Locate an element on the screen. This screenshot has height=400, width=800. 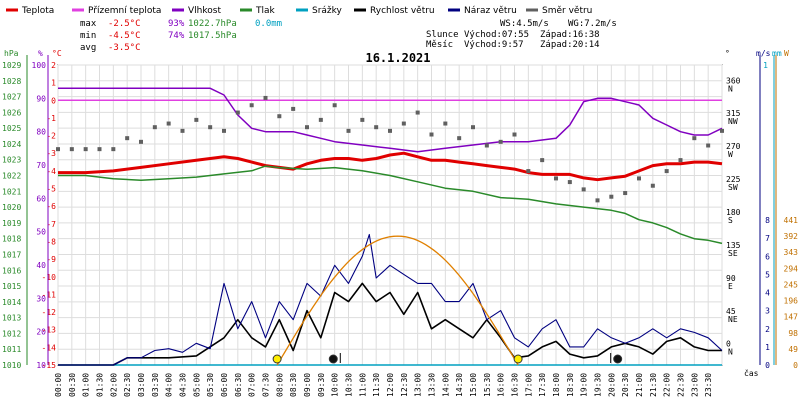
tick-label-dir: 135 is located at coordinates (733, 245).